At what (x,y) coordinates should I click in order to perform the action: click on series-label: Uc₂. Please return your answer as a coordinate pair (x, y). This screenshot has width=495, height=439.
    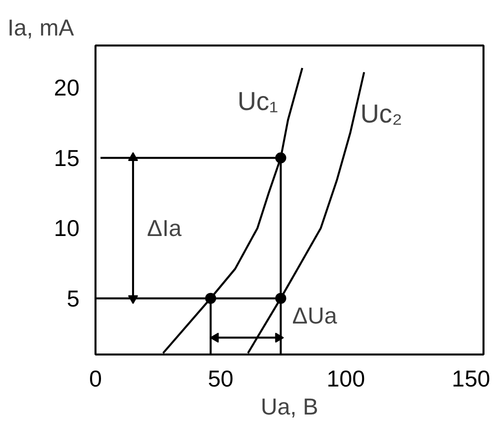
    Looking at the image, I should click on (381, 113).